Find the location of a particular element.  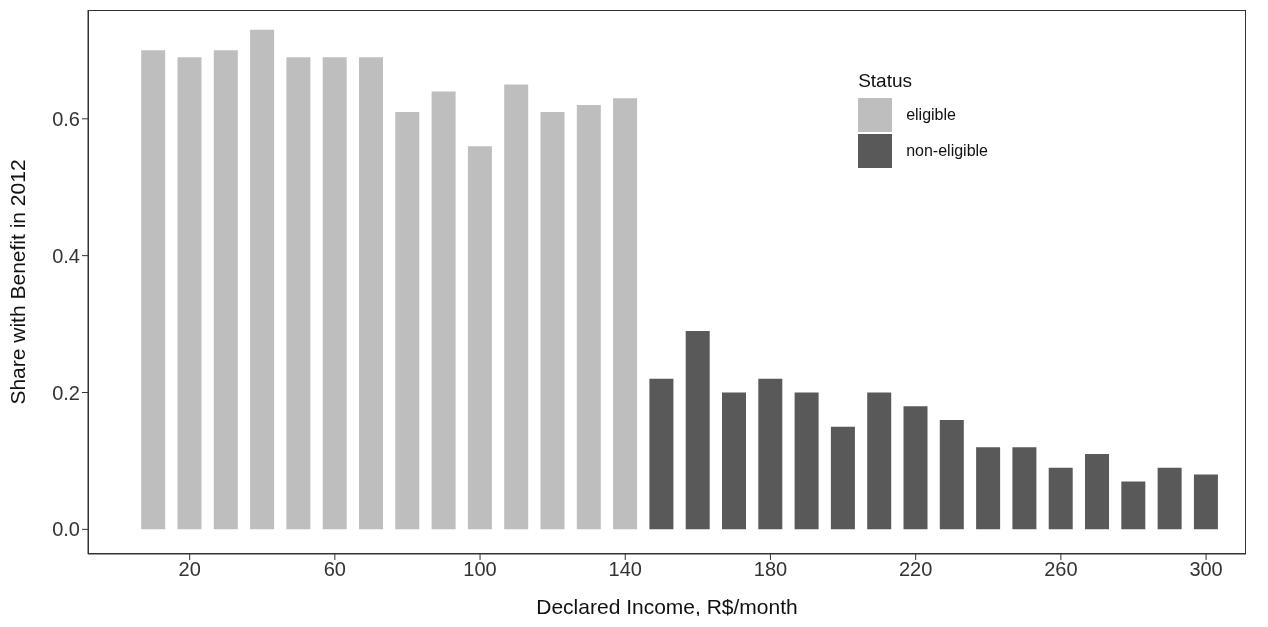

y-tick-label: 0.4 is located at coordinates (66, 255).